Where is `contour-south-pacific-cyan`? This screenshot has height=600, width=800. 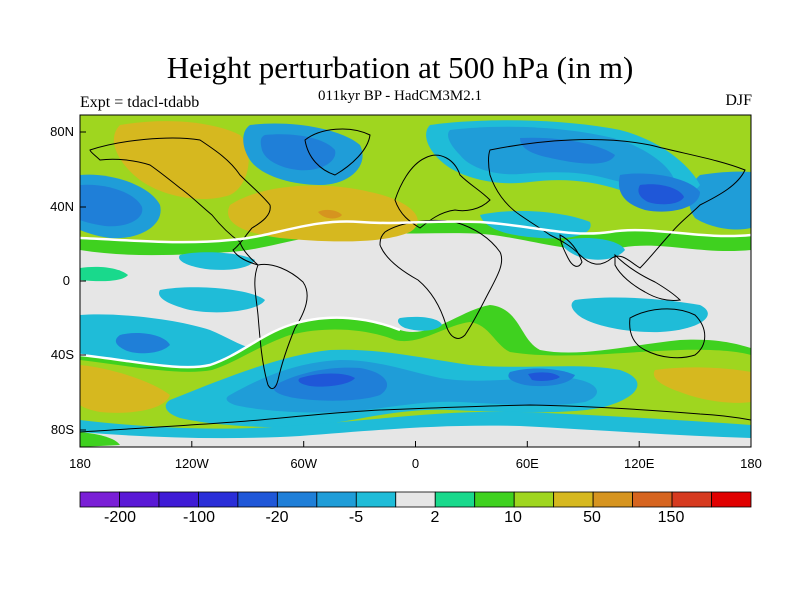
contour-south-pacific-cyan is located at coordinates (419, 323).